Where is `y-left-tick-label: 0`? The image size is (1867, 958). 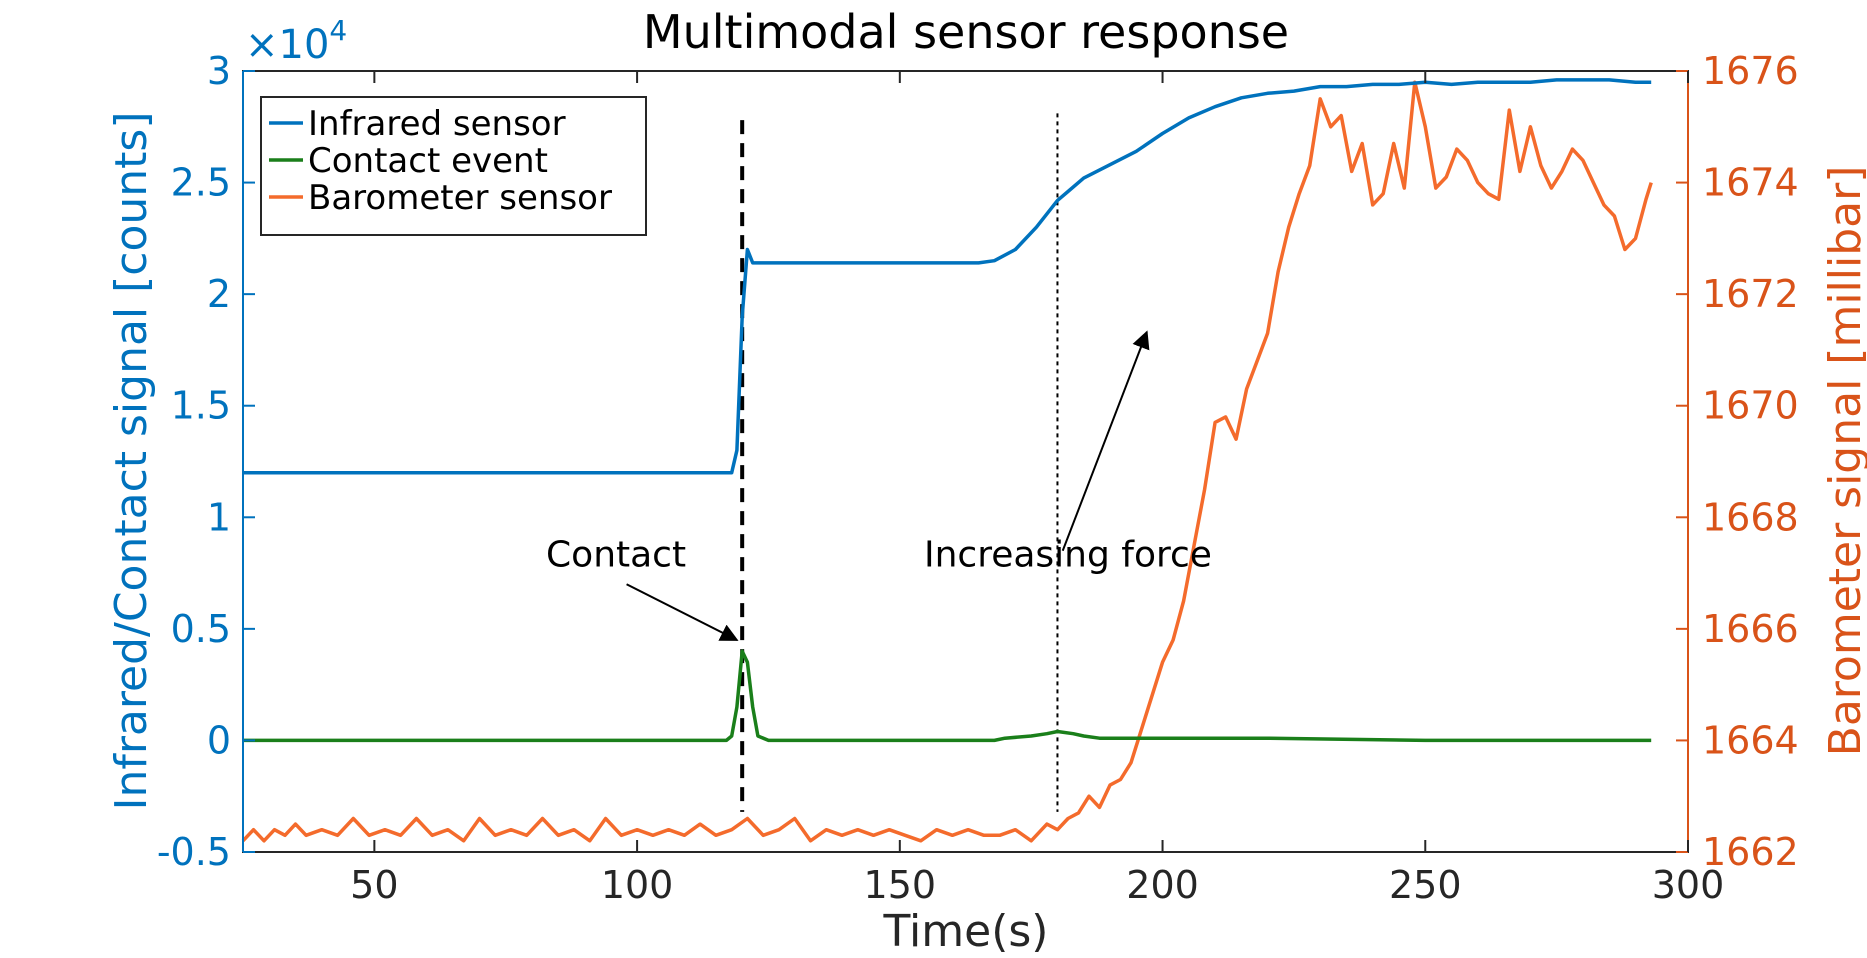 y-left-tick-label: 0 is located at coordinates (219, 740).